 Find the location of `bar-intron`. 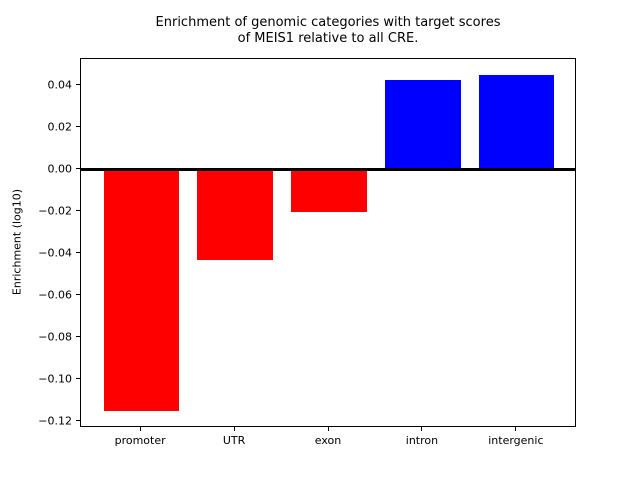

bar-intron is located at coordinates (423, 124).